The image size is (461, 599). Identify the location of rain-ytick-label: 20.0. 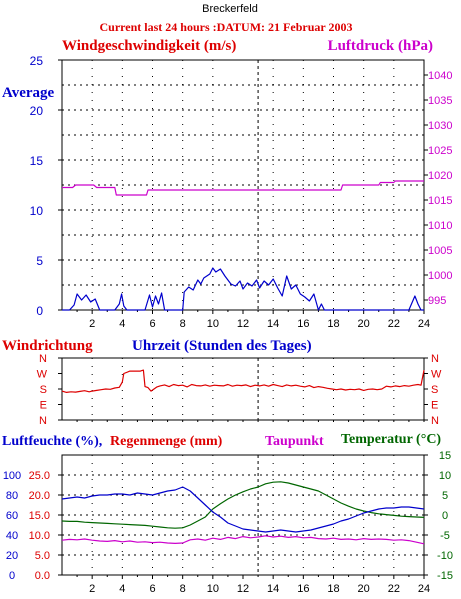
(39, 496).